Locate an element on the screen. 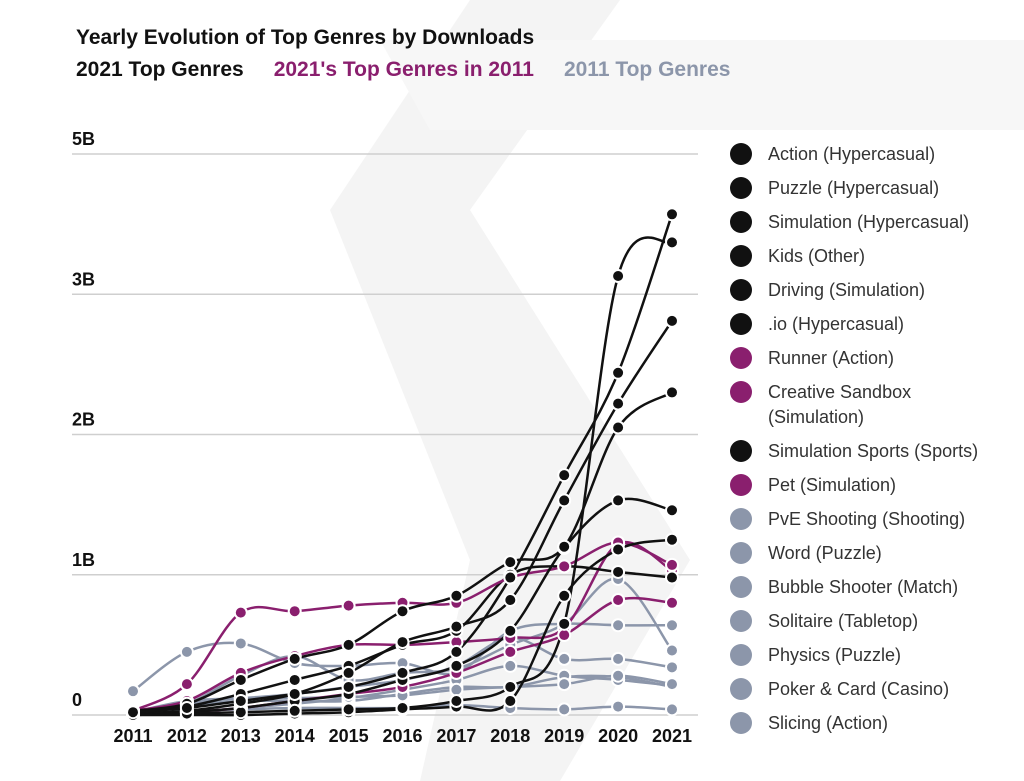  legend-item: Puzzle (Hypercasual) is located at coordinates (865, 188).